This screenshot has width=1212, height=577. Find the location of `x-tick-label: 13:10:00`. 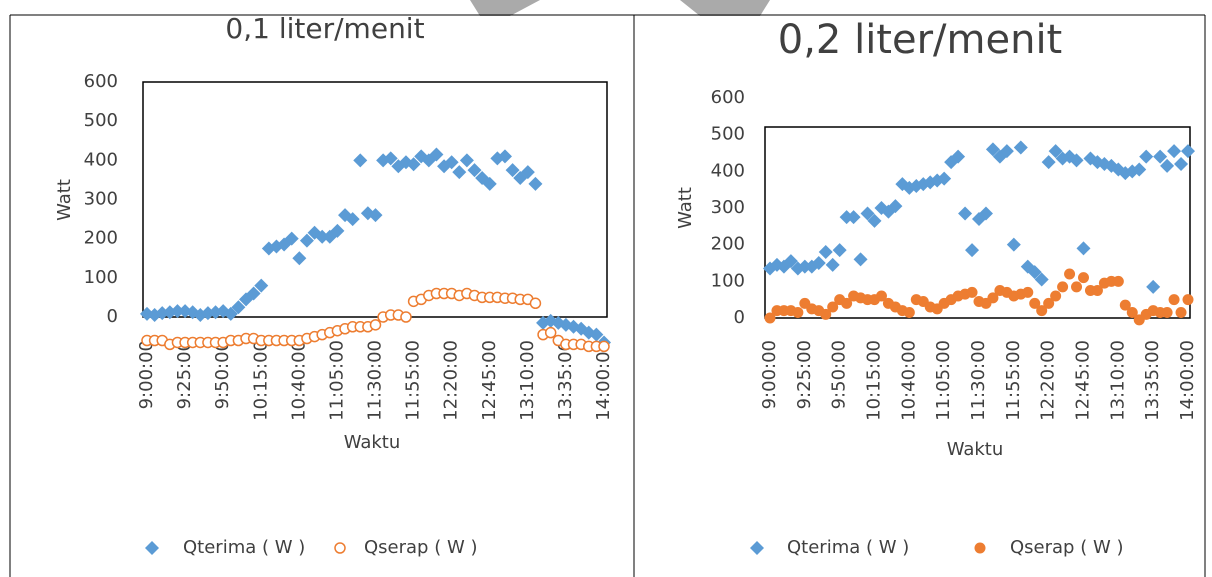

x-tick-label: 13:10:00 is located at coordinates (527, 380).